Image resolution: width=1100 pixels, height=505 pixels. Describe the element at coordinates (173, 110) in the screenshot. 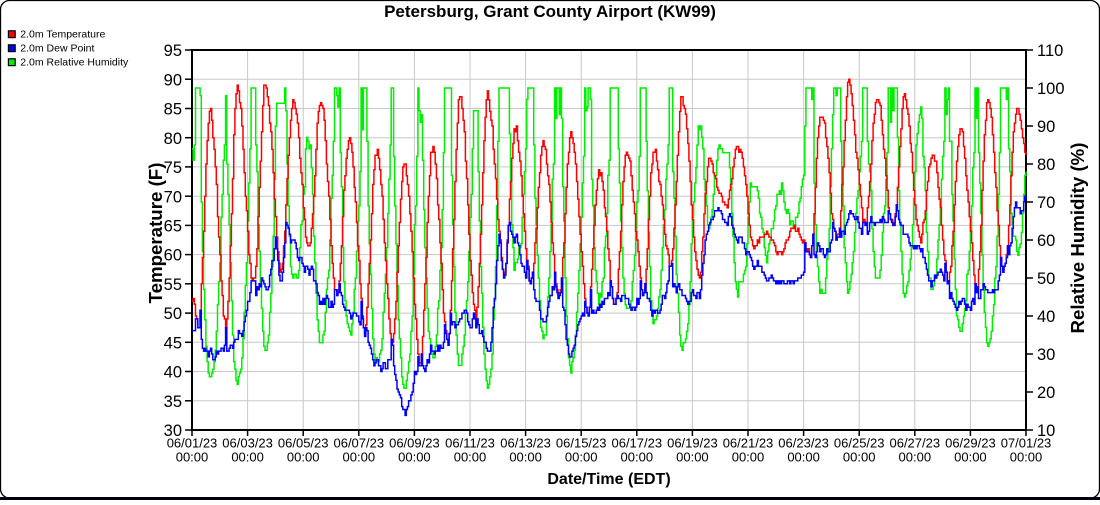

I see `svg-text: 85` at that location.